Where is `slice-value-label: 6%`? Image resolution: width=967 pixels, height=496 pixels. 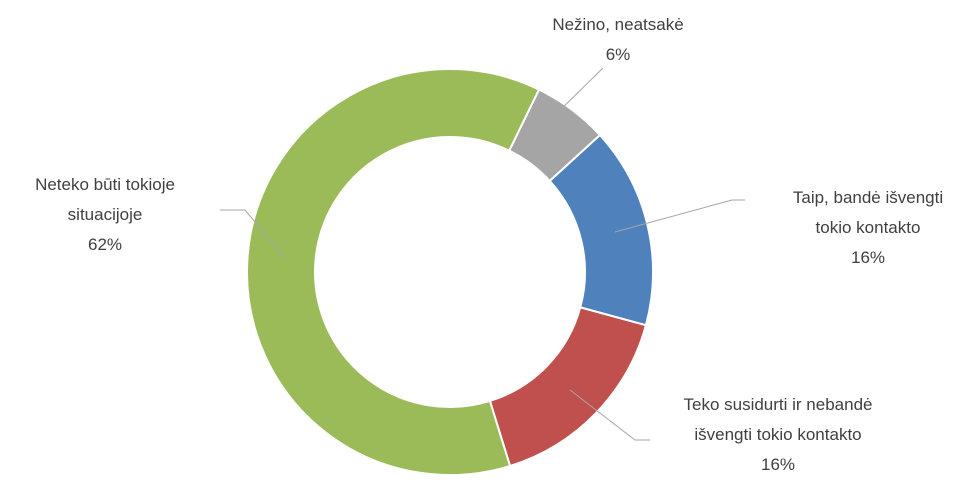
slice-value-label: 6% is located at coordinates (618, 54).